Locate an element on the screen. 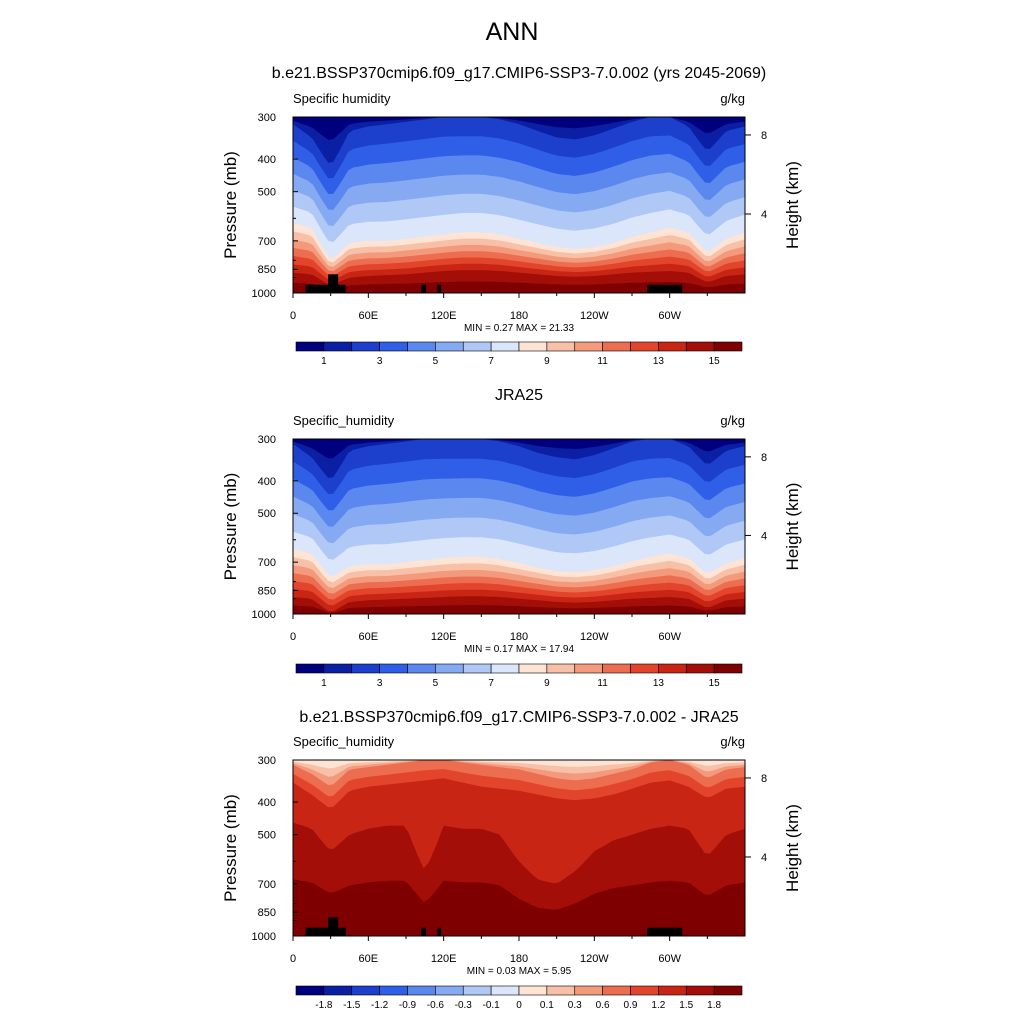 This screenshot has width=1024, height=1024. colorbar-label: 5 is located at coordinates (436, 683).